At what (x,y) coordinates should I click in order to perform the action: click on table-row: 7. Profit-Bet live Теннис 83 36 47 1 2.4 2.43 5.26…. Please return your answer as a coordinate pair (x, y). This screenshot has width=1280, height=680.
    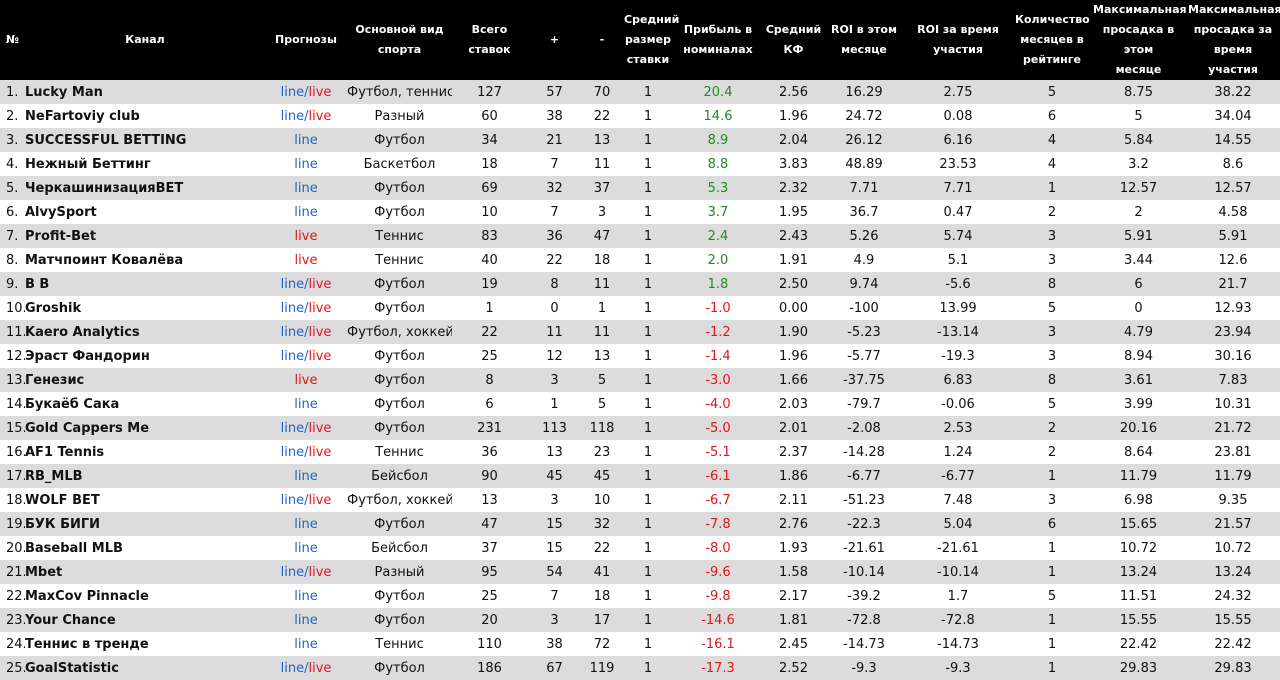
    Looking at the image, I should click on (640, 236).